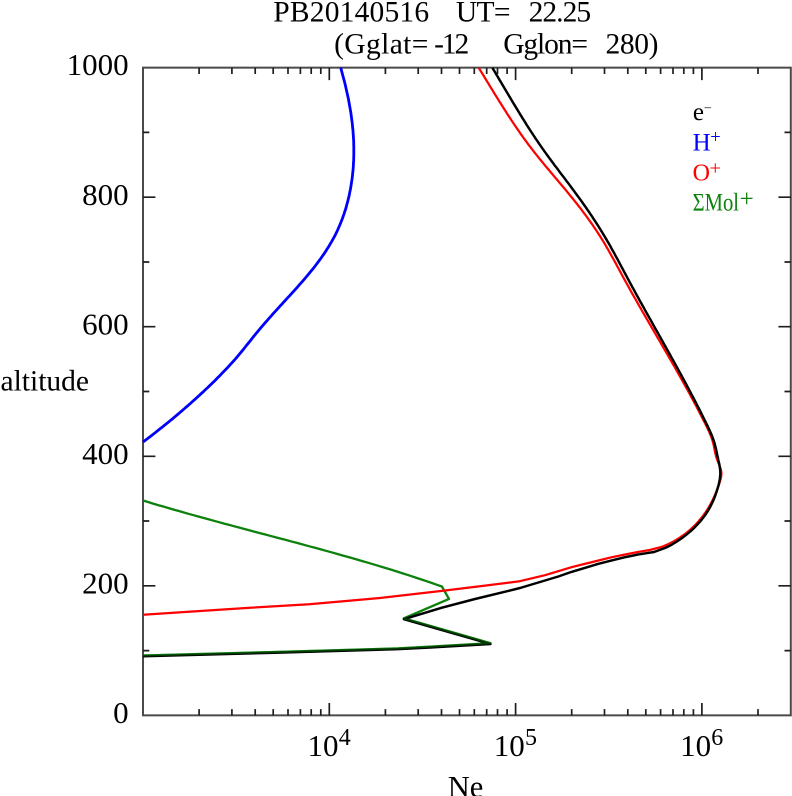 Image resolution: width=792 pixels, height=796 pixels. I want to click on svg-text: (Gglat=, so click(381, 45).